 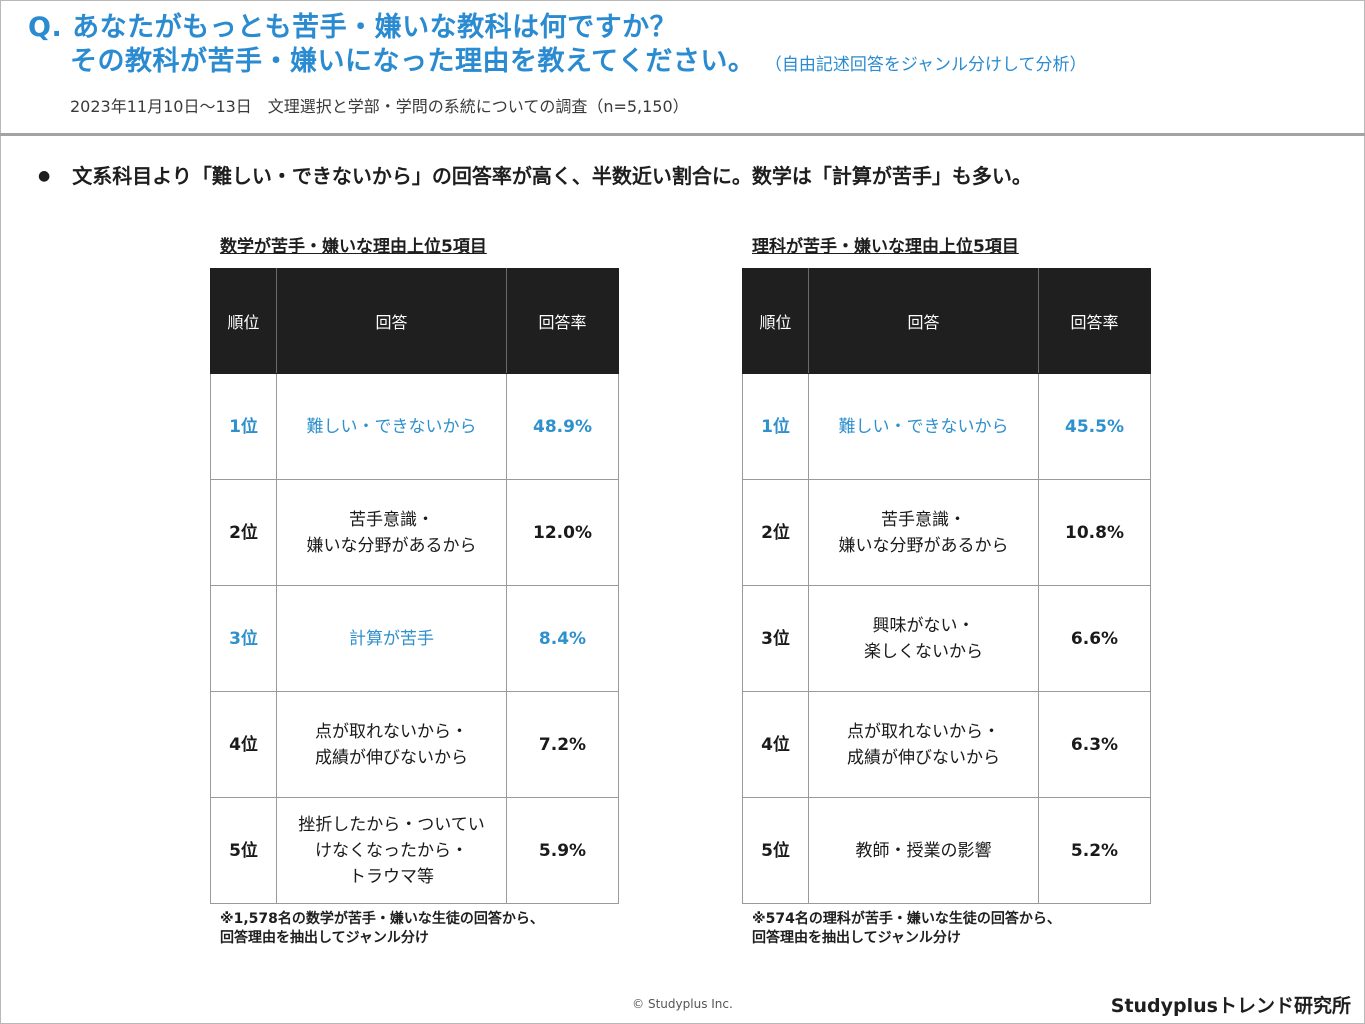 What do you see at coordinates (562, 638) in the screenshot?
I see `rate-cell: 8.4%` at bounding box center [562, 638].